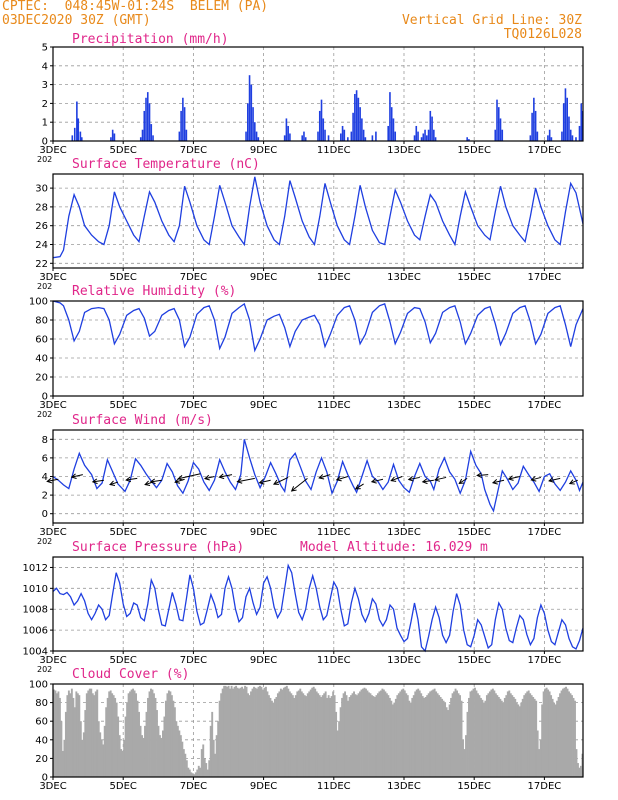 The image size is (618, 800). Describe the element at coordinates (41, 722) in the screenshot. I see `y-tick-label: 60` at that location.